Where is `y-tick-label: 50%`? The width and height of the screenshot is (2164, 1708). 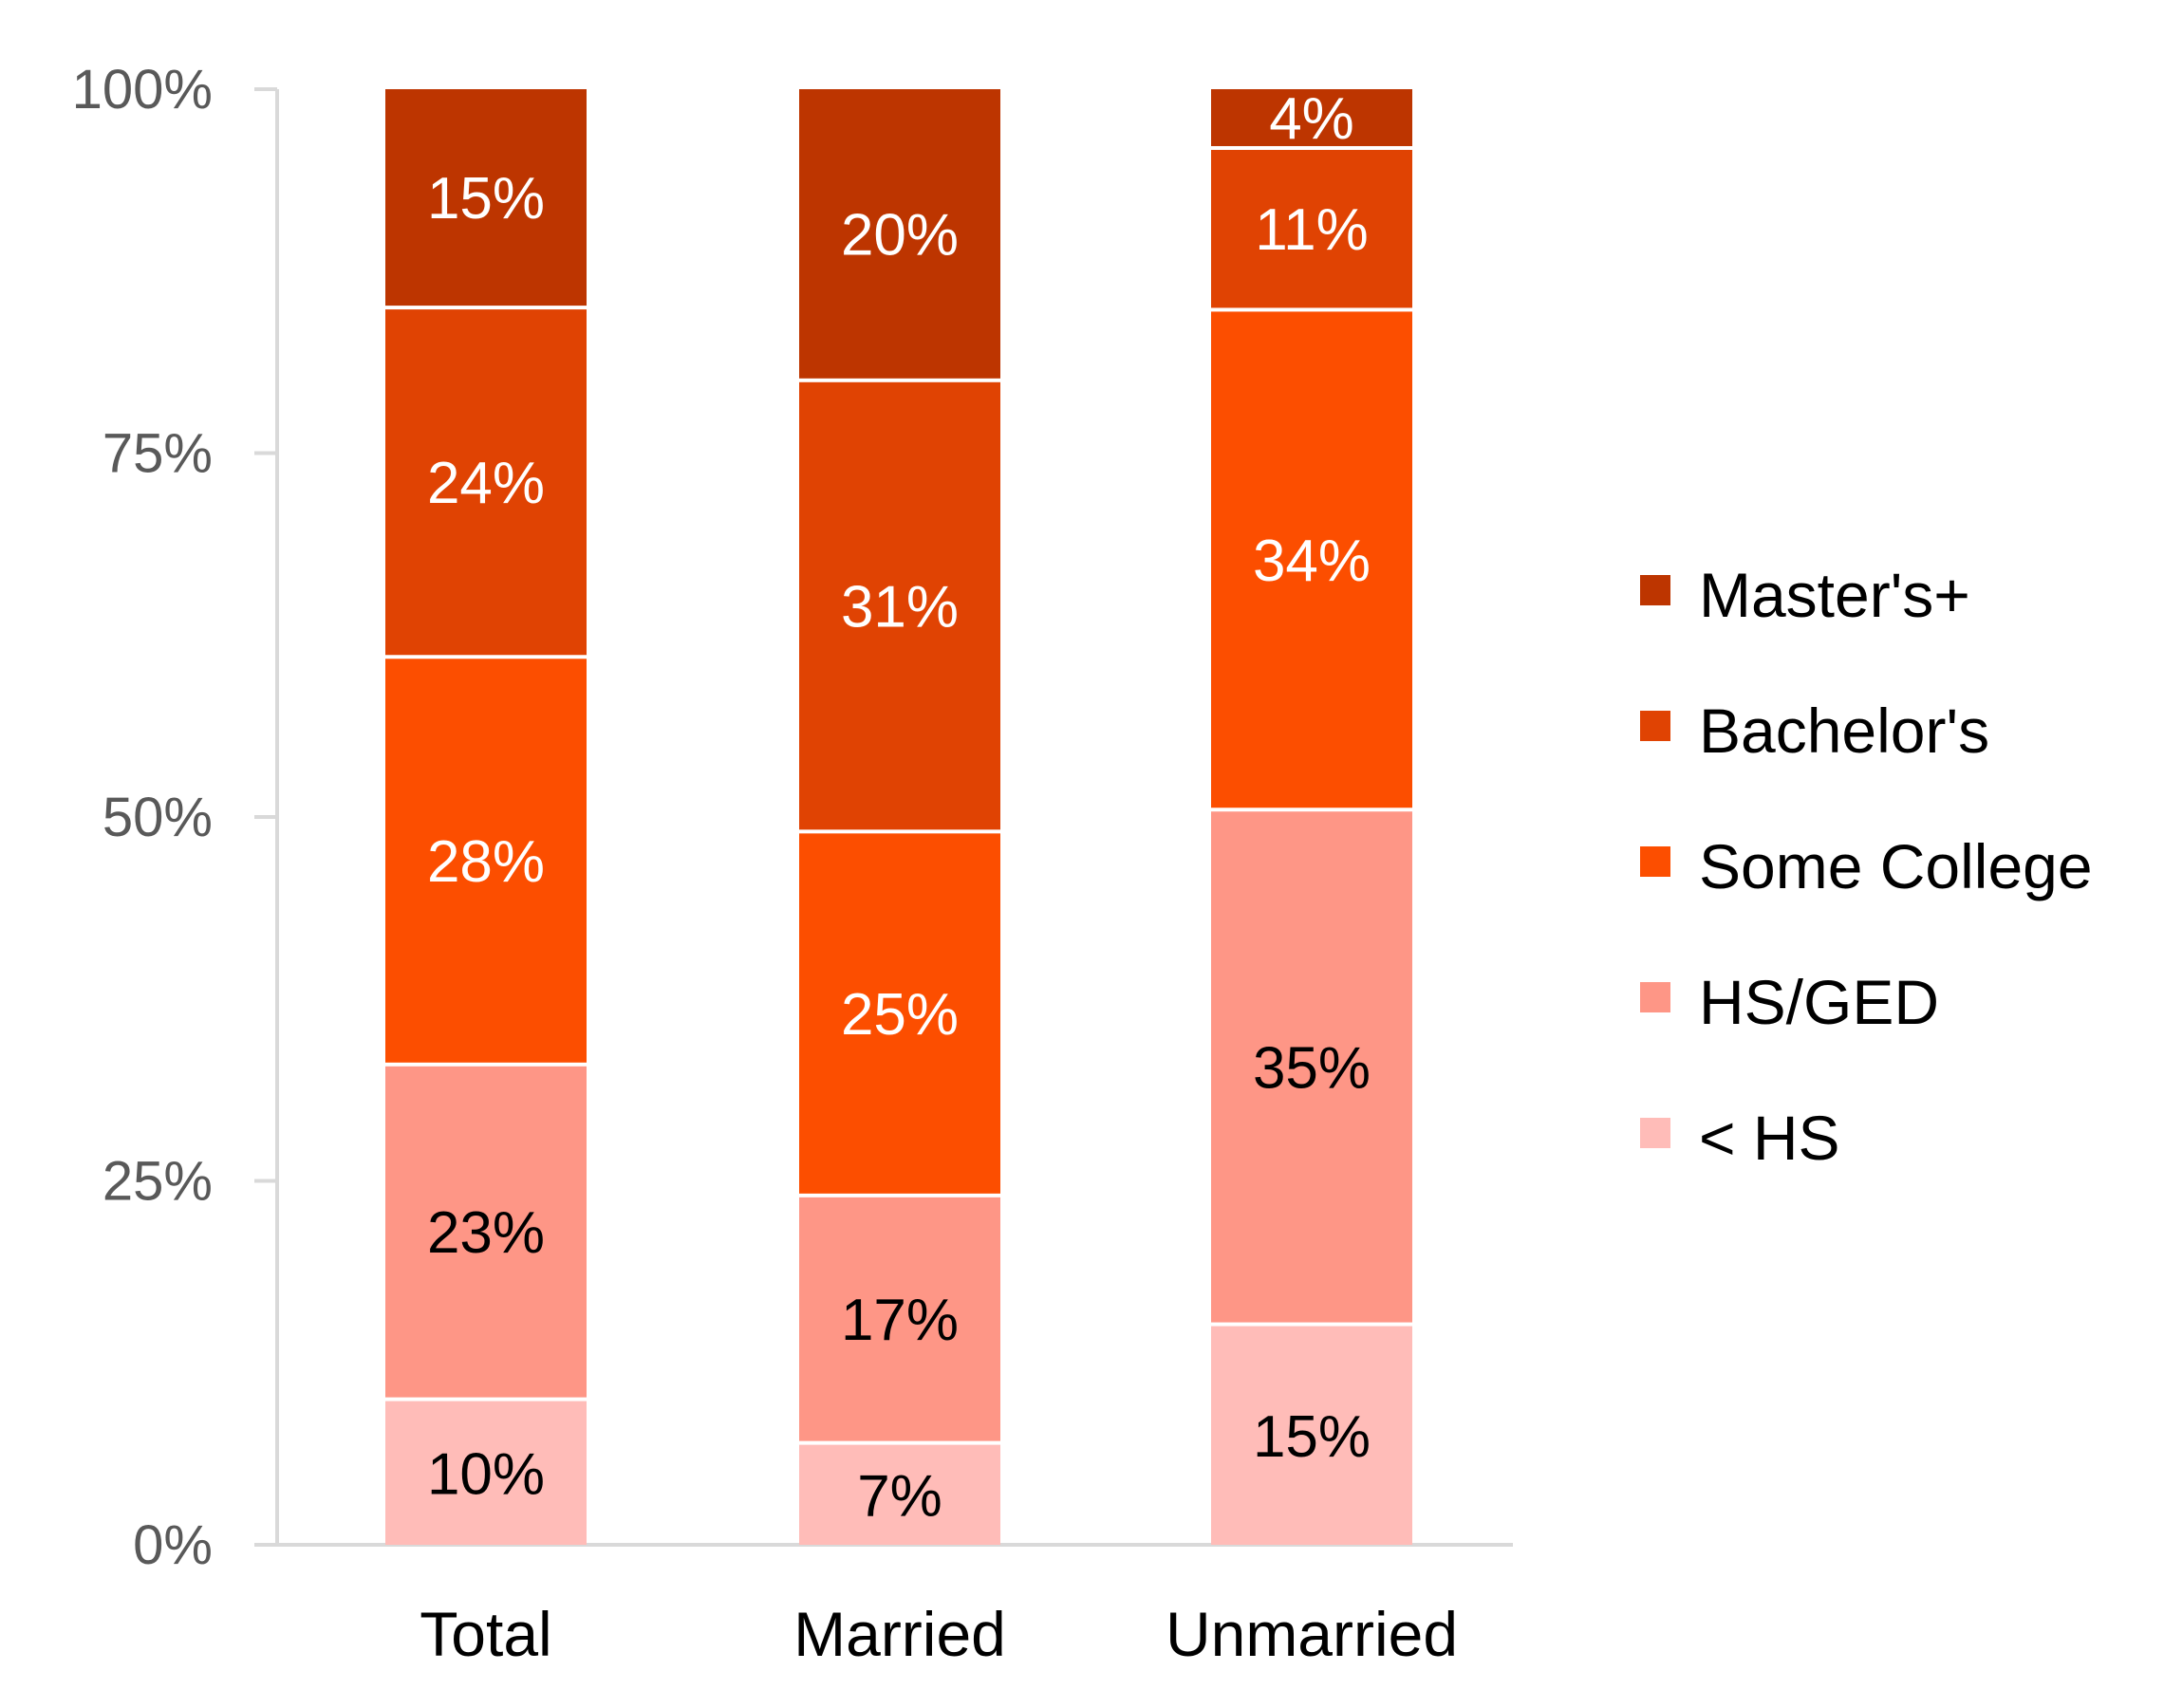 y-tick-label: 50% is located at coordinates (158, 817).